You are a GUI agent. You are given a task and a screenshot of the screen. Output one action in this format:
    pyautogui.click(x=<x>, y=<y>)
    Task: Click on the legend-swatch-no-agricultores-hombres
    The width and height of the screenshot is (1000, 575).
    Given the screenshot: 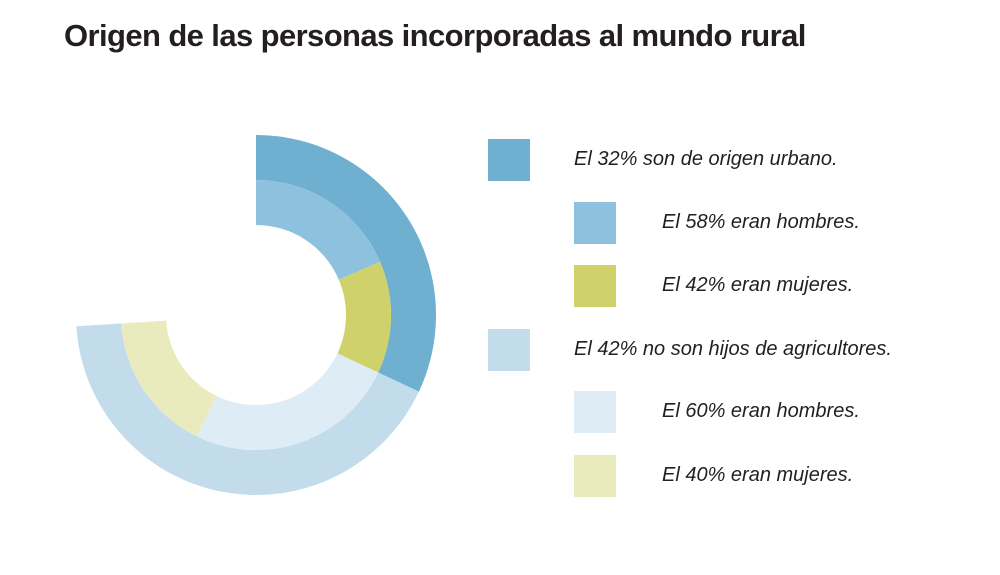 What is the action you would take?
    pyautogui.click(x=595, y=412)
    